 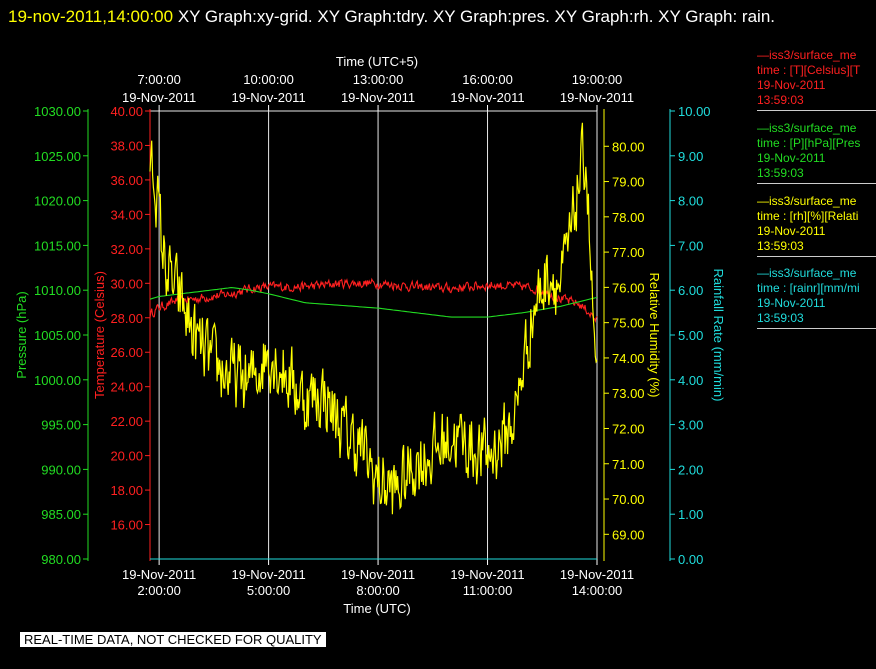 What do you see at coordinates (487, 79) in the screenshot?
I see `x-top-tick-time: 16:00:00` at bounding box center [487, 79].